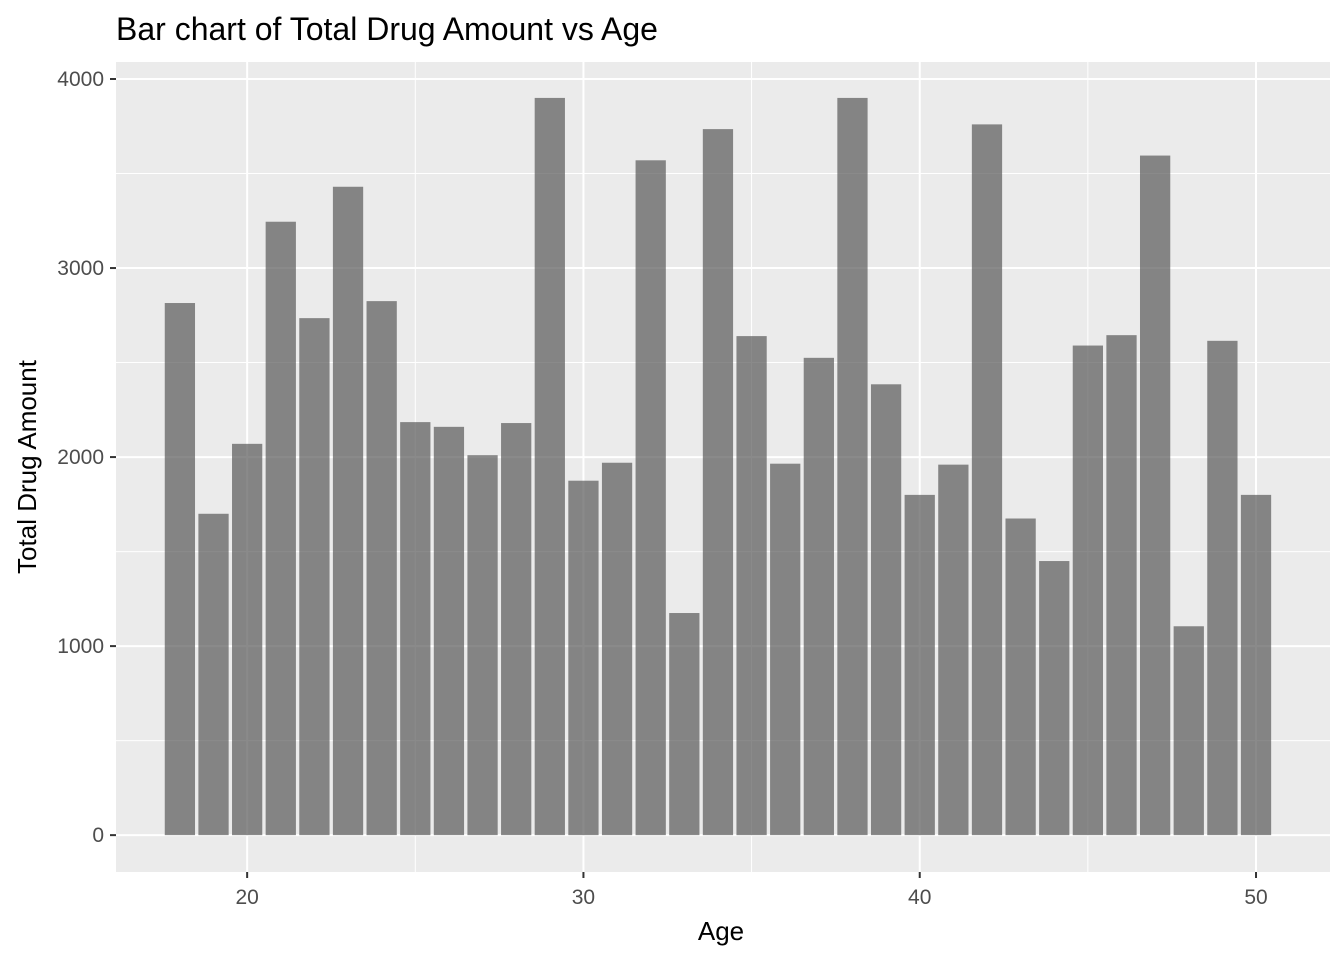 The image size is (1344, 960). I want to click on y-axis-title: Total Drug Amount, so click(27, 466).